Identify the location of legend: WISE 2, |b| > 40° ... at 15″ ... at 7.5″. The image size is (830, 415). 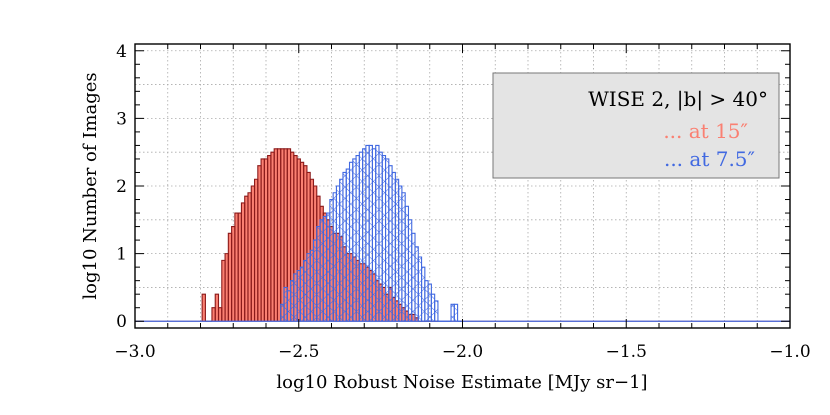
(636, 125).